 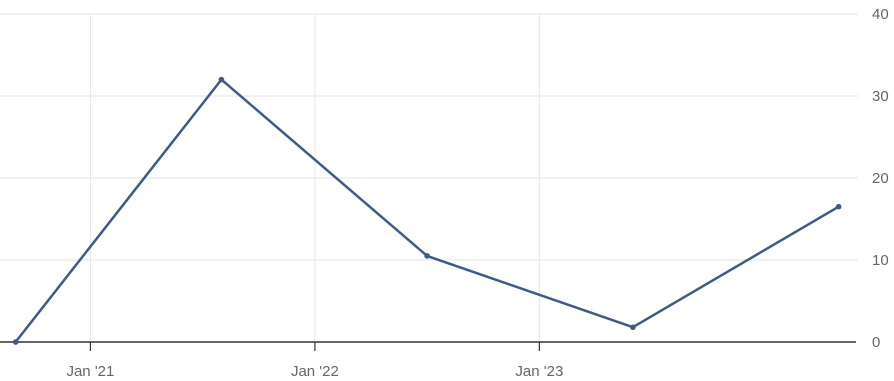 I want to click on y-tick-label-20: 20, so click(x=880, y=178).